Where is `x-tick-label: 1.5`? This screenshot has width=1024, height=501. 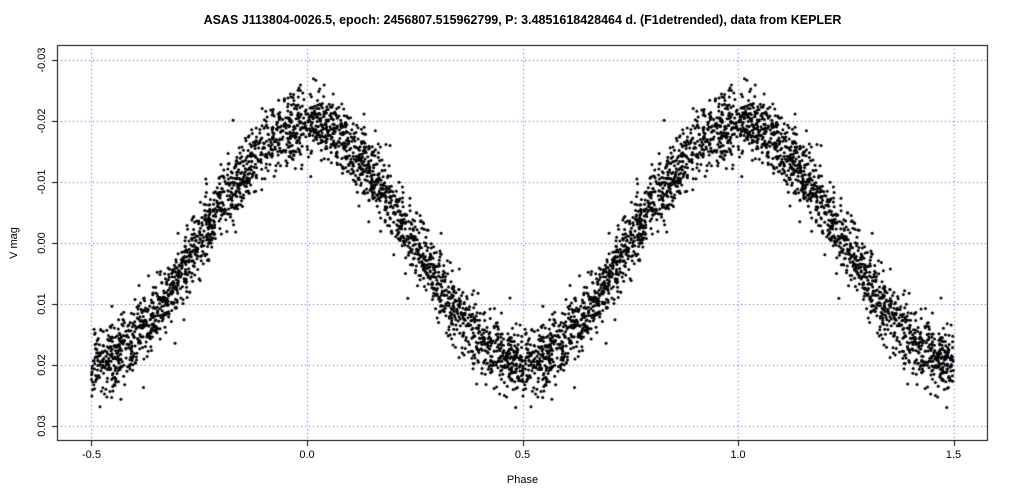
x-tick-label: 1.5 is located at coordinates (953, 455).